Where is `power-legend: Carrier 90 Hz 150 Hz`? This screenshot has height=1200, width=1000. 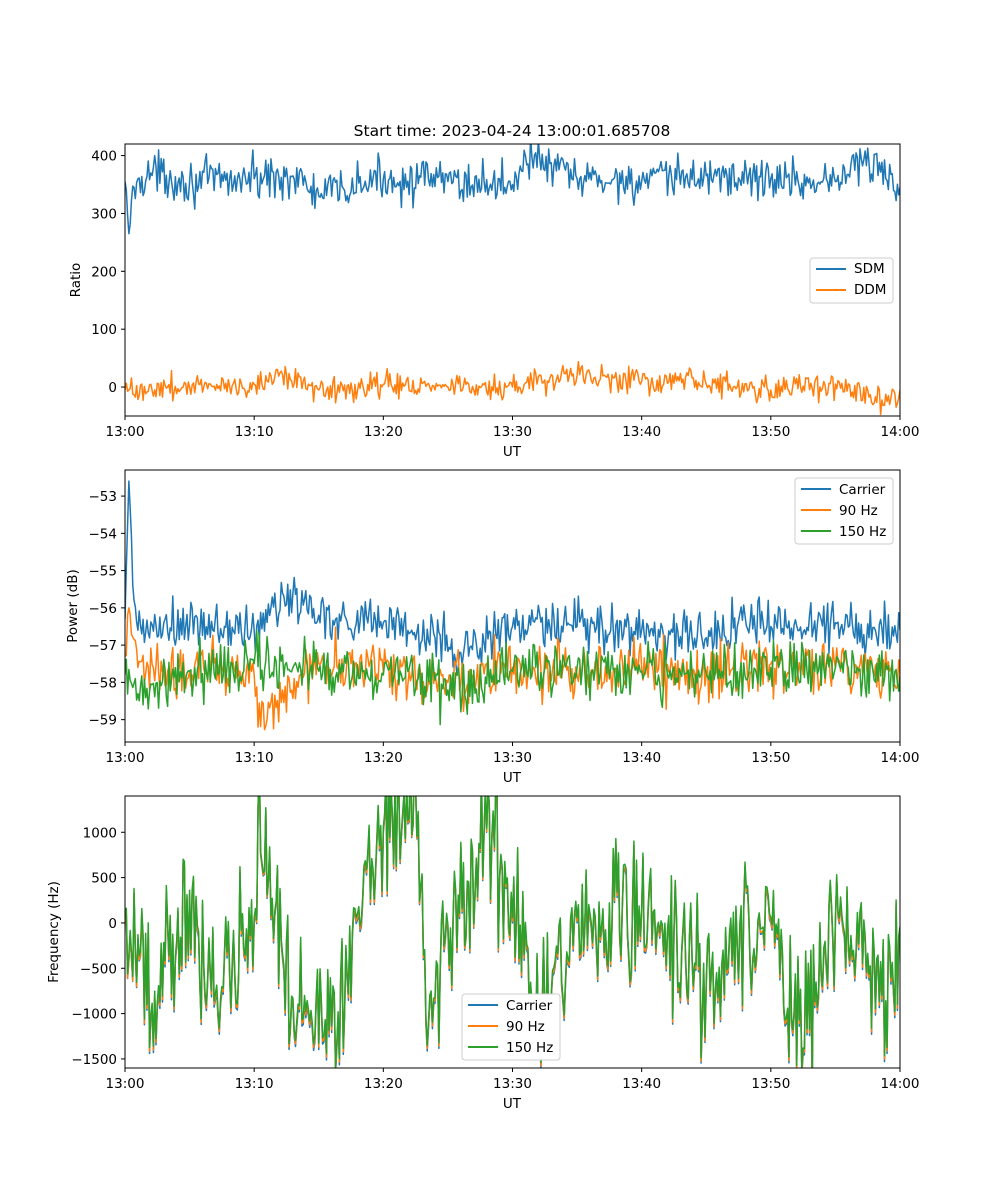 power-legend: Carrier 90 Hz 150 Hz is located at coordinates (844, 511).